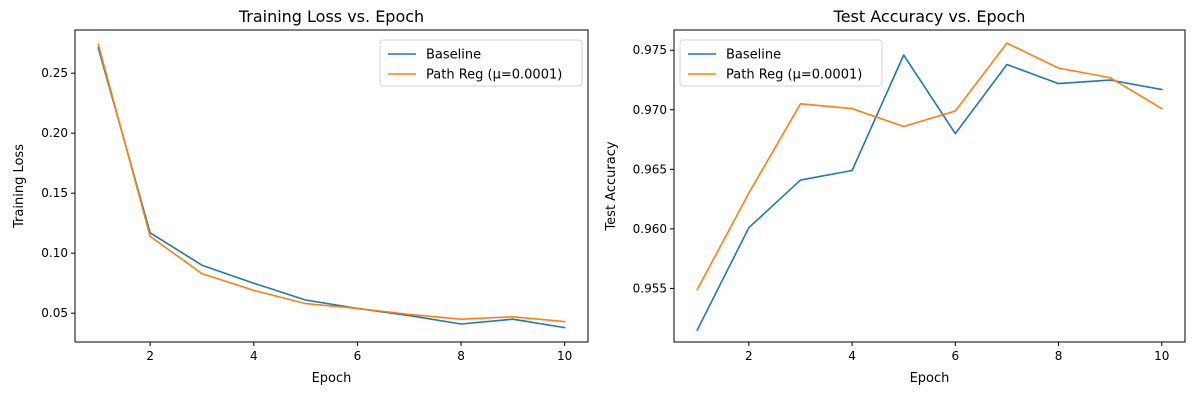  I want to click on chart-title: Test Accuracy vs. Epoch, so click(929, 16).